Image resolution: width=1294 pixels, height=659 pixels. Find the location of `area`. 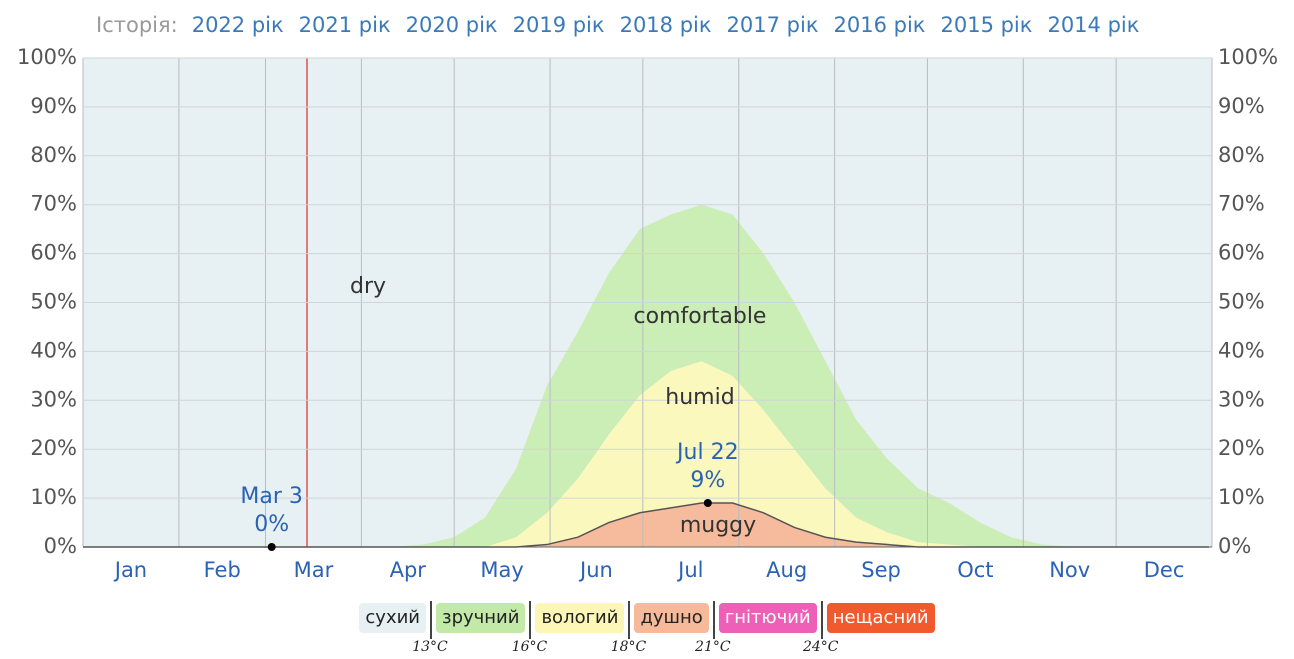

area is located at coordinates (646, 524).